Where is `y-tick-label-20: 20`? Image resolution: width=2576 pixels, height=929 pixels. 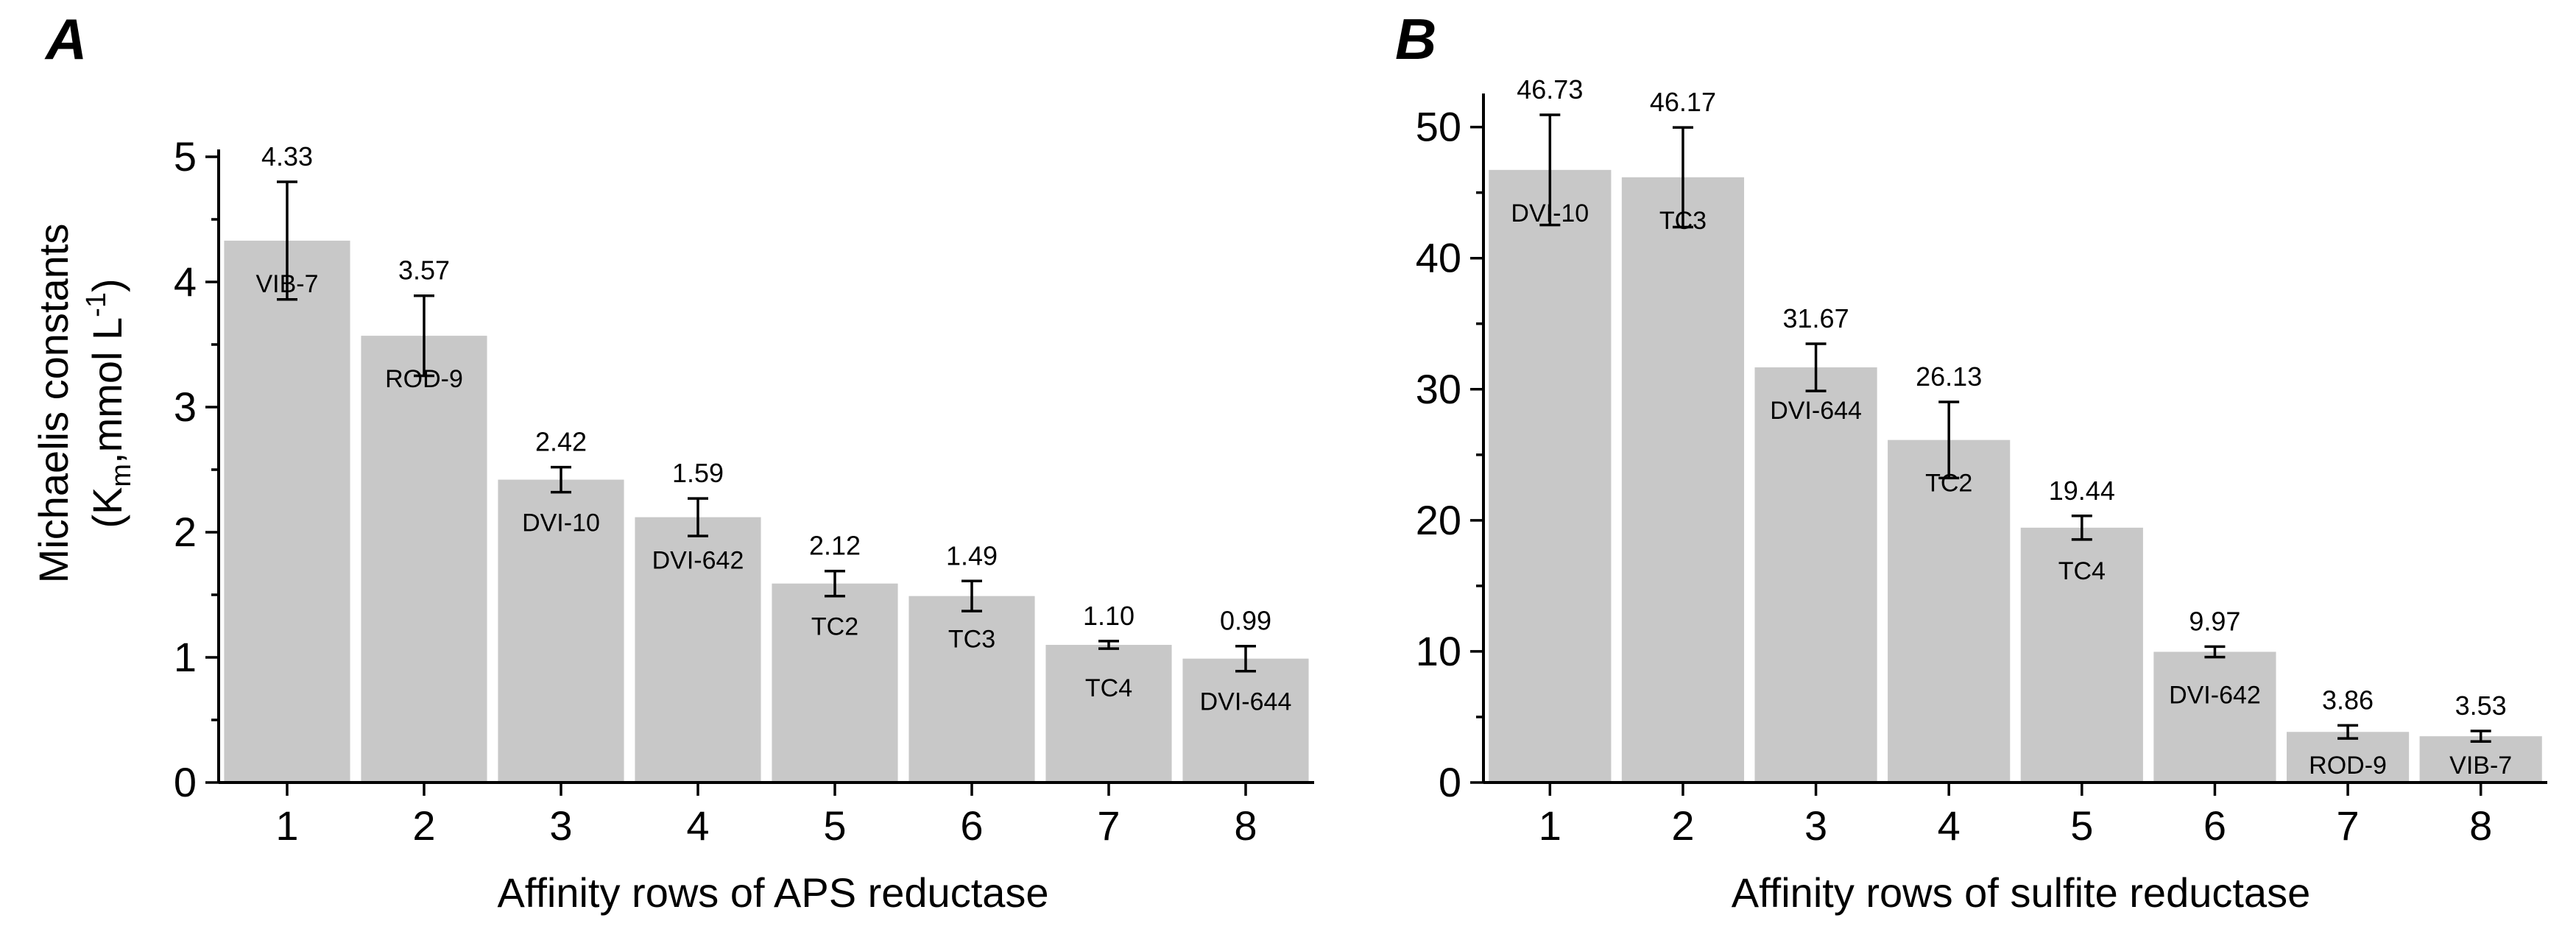
y-tick-label-20: 20 is located at coordinates (1438, 520).